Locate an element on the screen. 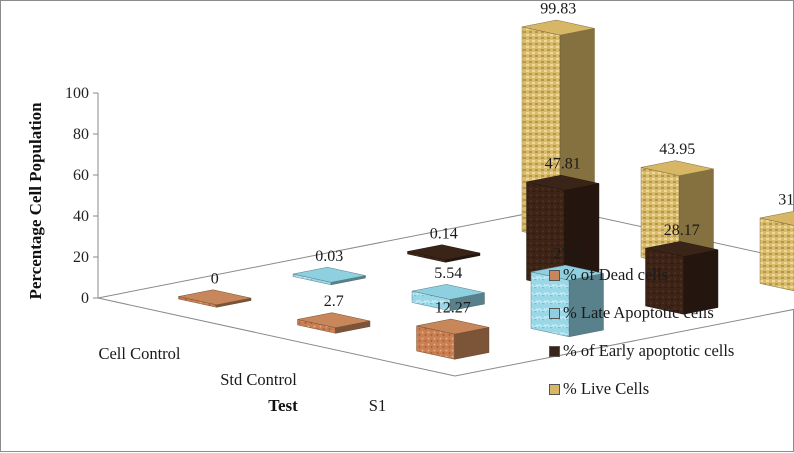 Image resolution: width=794 pixels, height=453 pixels. category-label: Cell Control is located at coordinates (139, 353).